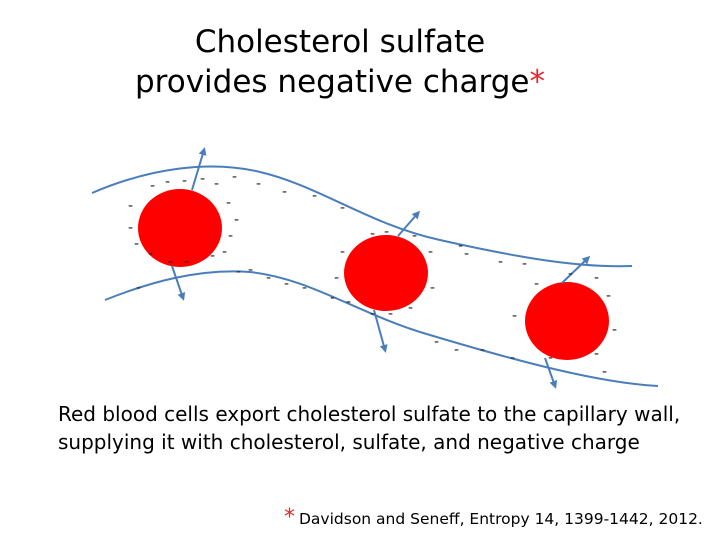  Describe the element at coordinates (289, 517) in the screenshot. I see `citation-asterisk: *` at that location.